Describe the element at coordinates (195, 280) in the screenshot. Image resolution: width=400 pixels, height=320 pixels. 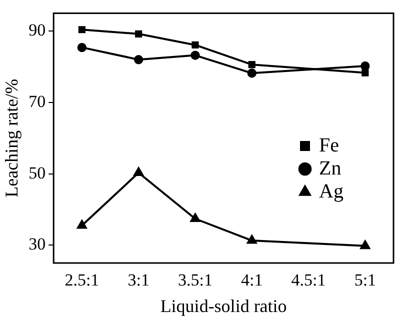
I see `x-tick-label: 3.5:1` at that location.